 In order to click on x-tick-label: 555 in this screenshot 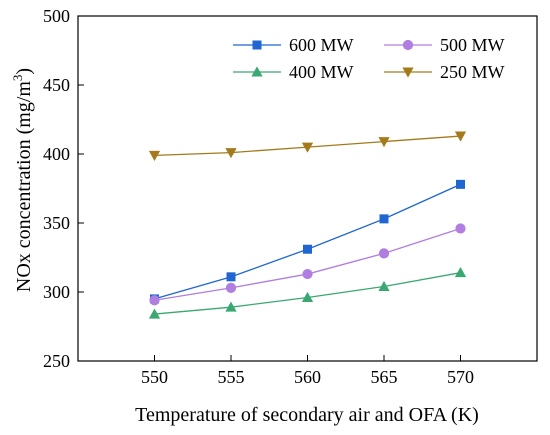, I will do `click(231, 377)`.